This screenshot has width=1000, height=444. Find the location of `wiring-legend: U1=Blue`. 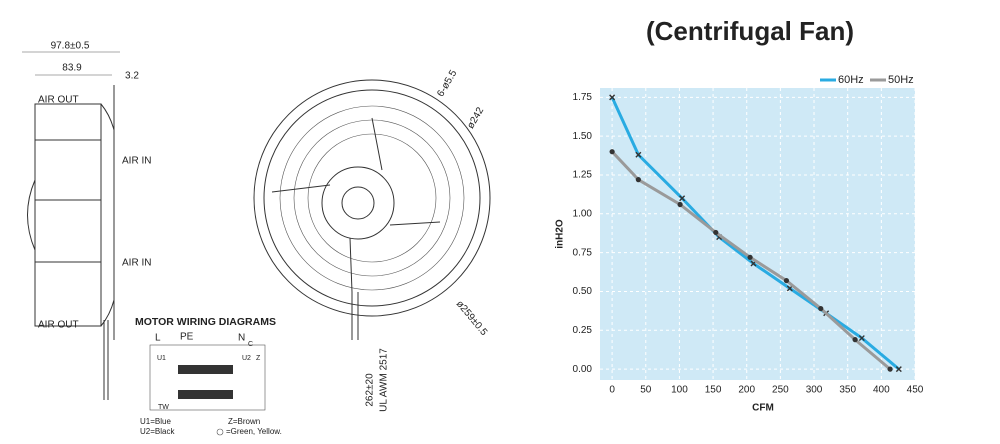

wiring-legend: U1=Blue is located at coordinates (155, 421).